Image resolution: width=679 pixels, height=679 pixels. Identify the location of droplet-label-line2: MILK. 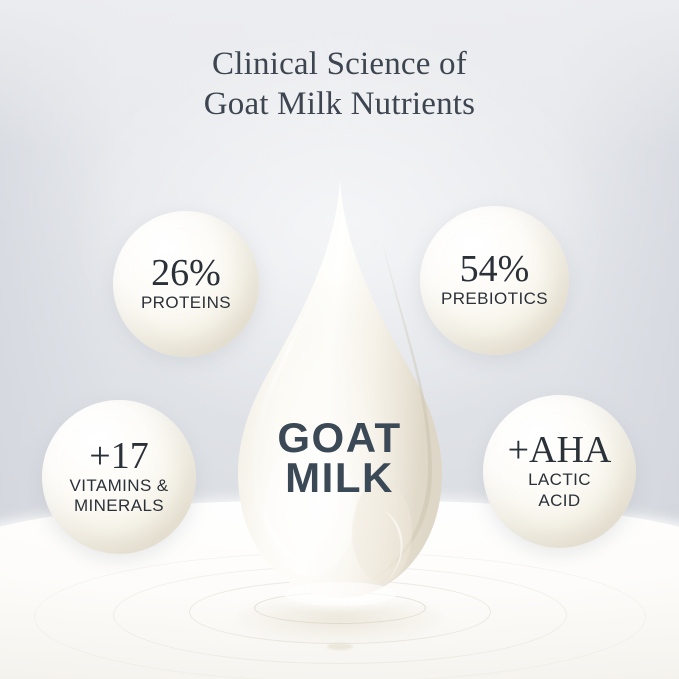
(339, 478).